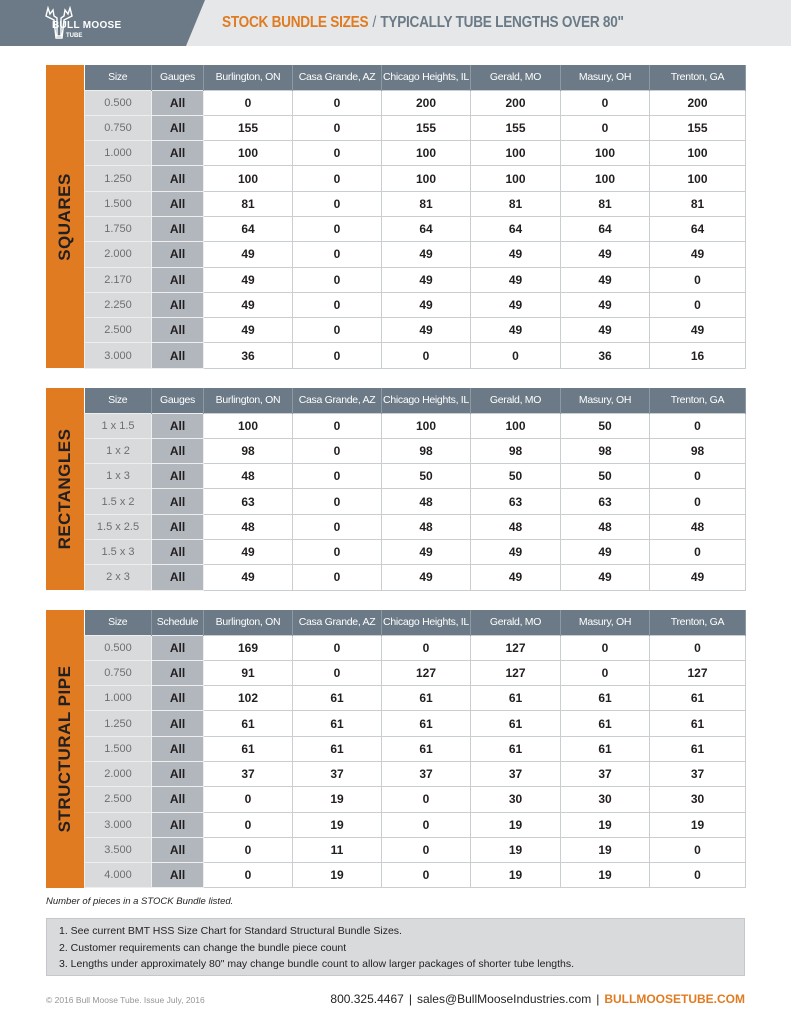 The width and height of the screenshot is (791, 1024). I want to click on table-row: 1.750 All 64 0 64 64 64 64, so click(415, 229).